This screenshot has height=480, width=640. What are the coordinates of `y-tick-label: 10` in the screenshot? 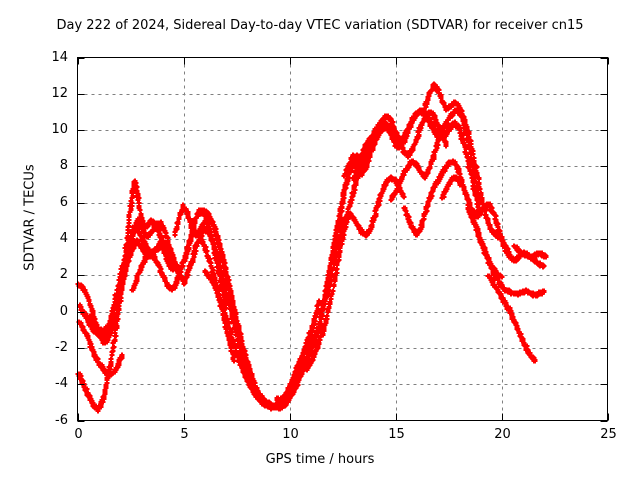 It's located at (59, 129).